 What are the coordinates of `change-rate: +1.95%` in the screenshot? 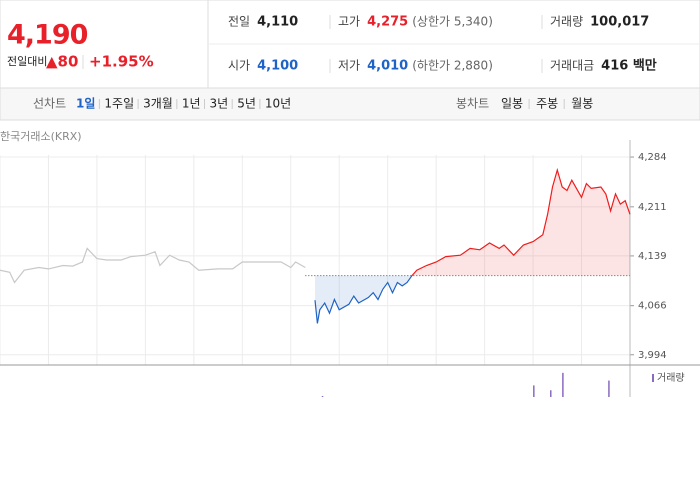 It's located at (121, 62).